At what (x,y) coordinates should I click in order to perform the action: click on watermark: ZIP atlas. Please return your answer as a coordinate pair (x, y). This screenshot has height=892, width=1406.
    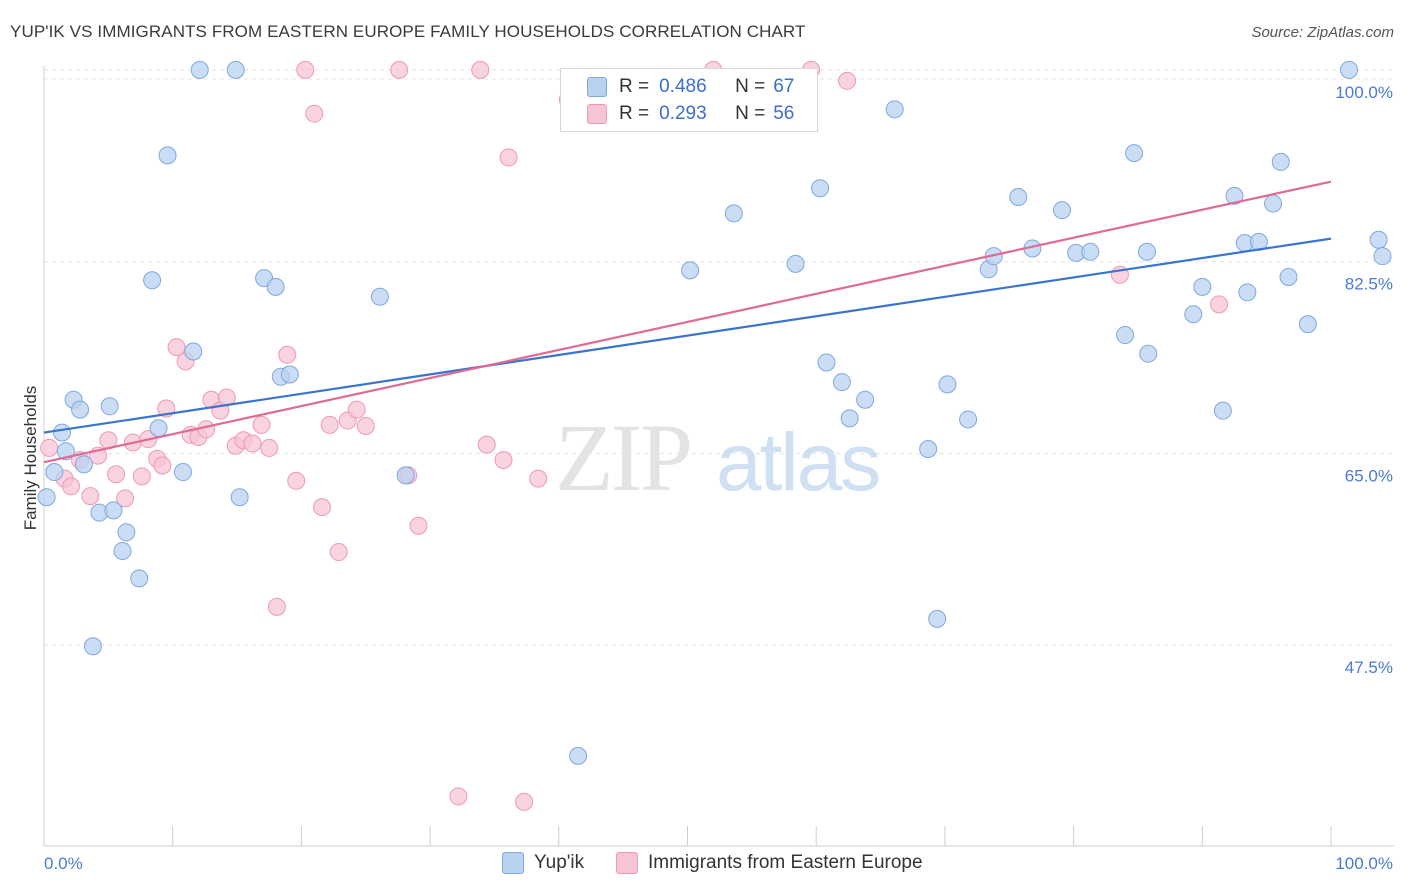
    Looking at the image, I should click on (718, 457).